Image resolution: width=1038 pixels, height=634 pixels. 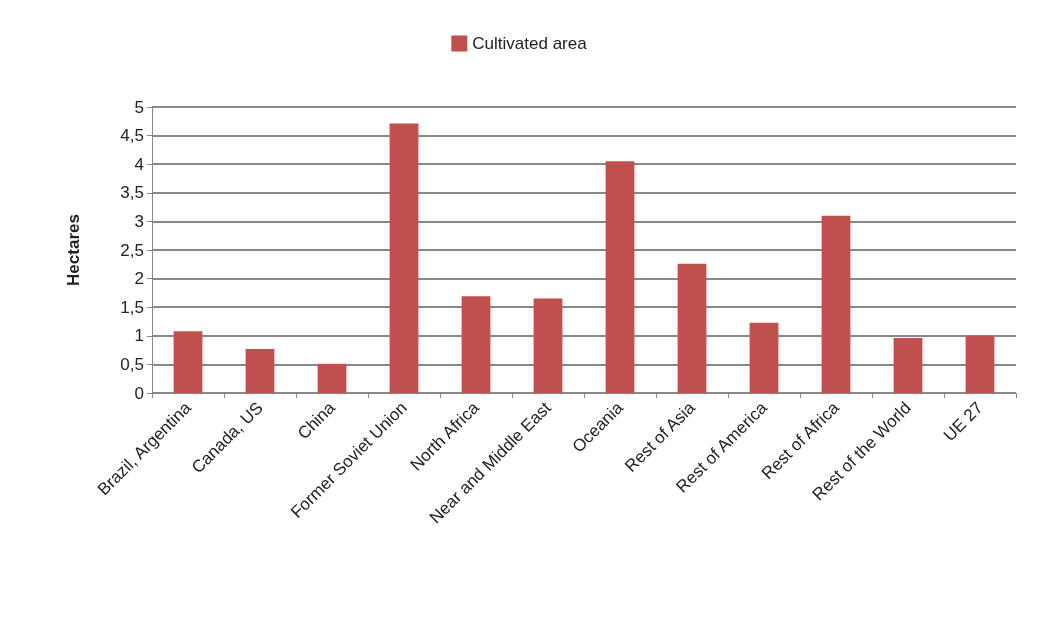 What do you see at coordinates (963, 422) in the screenshot?
I see `x-tick-label: UE 27` at bounding box center [963, 422].